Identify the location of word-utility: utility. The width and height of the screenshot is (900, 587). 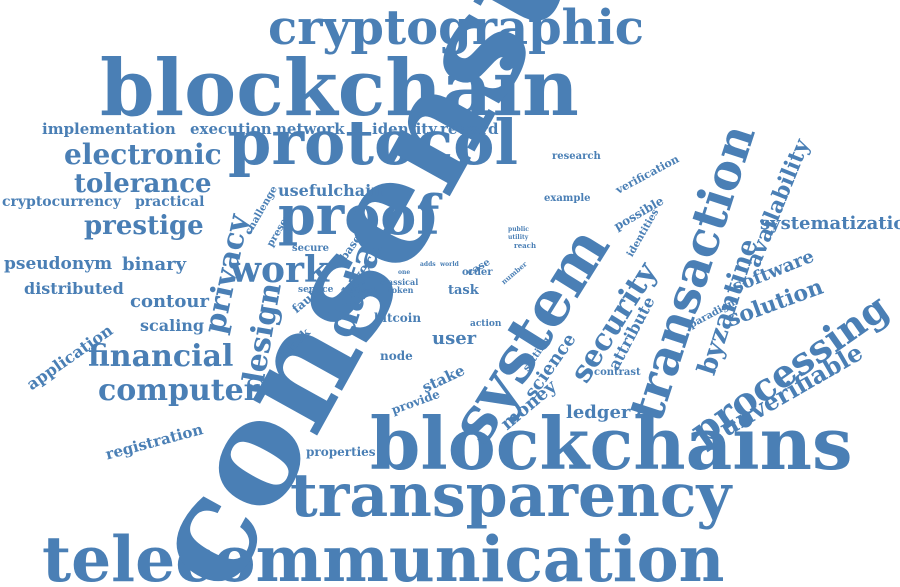
(518, 237).